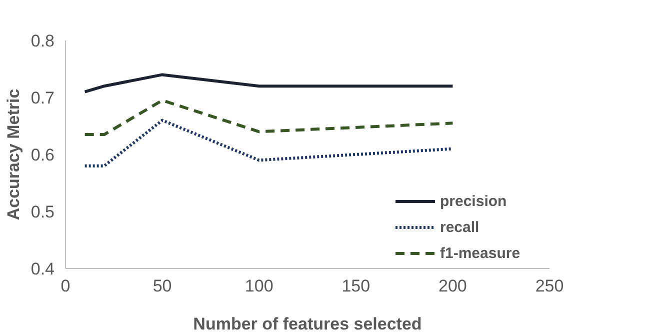 This screenshot has width=649, height=336. Describe the element at coordinates (473, 201) in the screenshot. I see `legend-label: precision` at that location.